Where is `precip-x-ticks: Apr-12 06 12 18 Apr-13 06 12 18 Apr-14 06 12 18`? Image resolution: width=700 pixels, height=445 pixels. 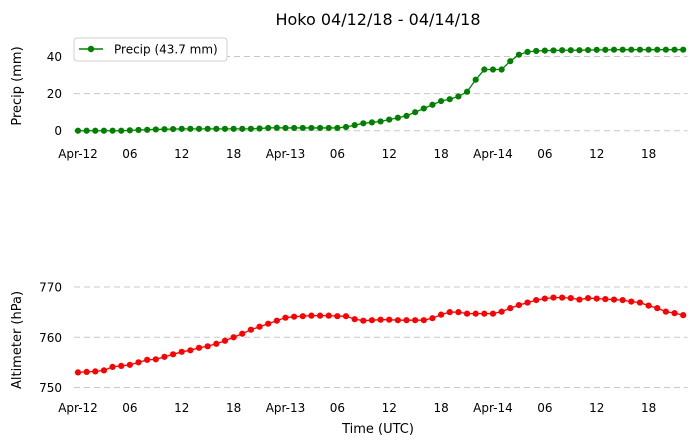
precip-x-ticks: Apr-12 06 12 18 Apr-13 06 12 18 Apr-14 06 12 18 is located at coordinates (357, 154).